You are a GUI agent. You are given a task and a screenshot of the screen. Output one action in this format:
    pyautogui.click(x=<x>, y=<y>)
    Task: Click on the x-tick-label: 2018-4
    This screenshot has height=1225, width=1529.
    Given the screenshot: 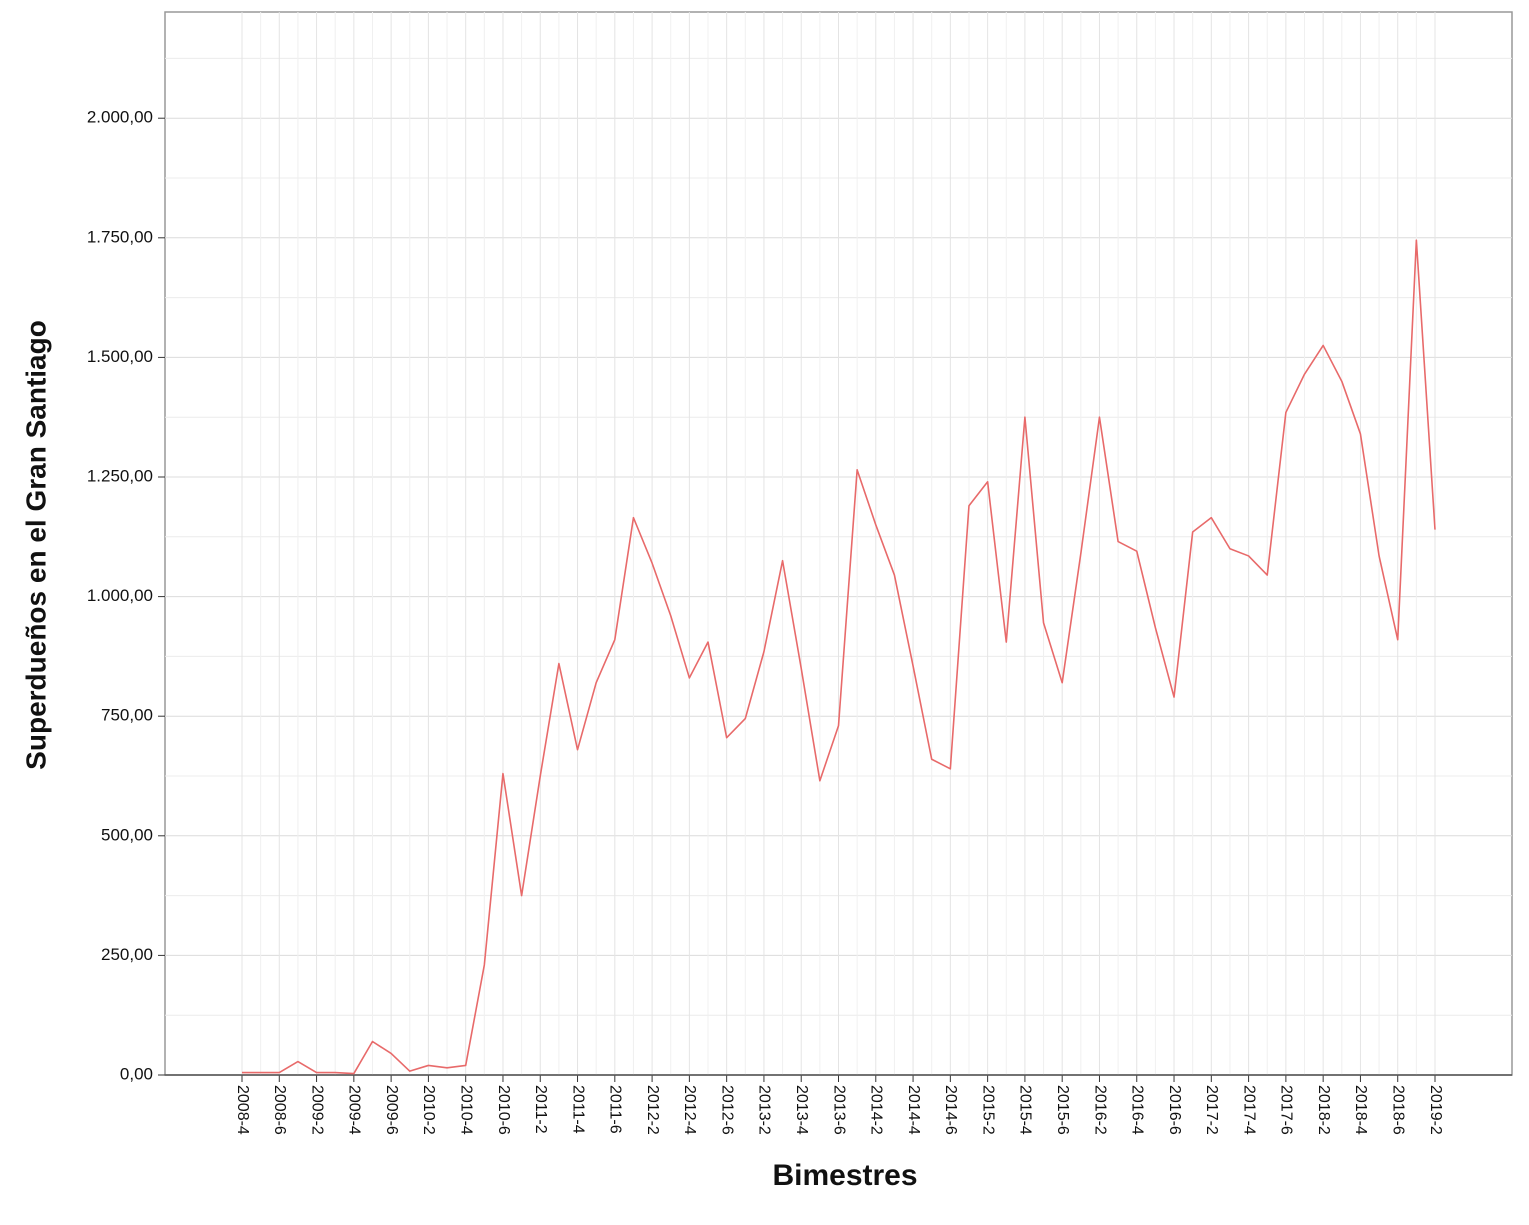 What is the action you would take?
    pyautogui.click(x=1360, y=1110)
    